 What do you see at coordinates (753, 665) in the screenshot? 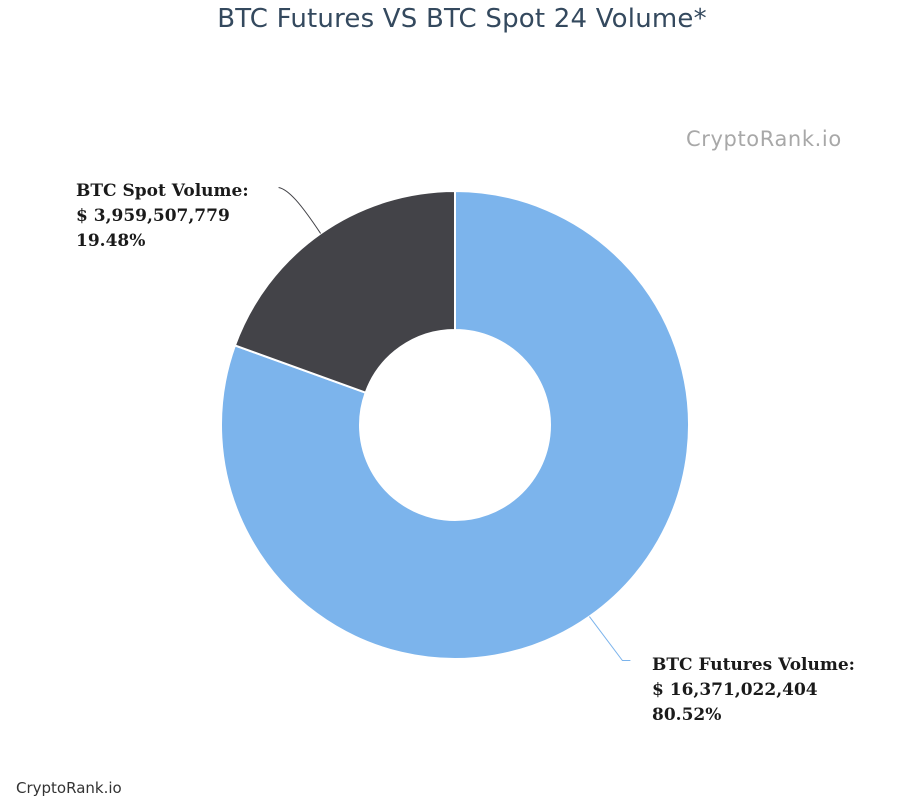
I see `slice-label-name: BTC Futures Volume:` at bounding box center [753, 665].